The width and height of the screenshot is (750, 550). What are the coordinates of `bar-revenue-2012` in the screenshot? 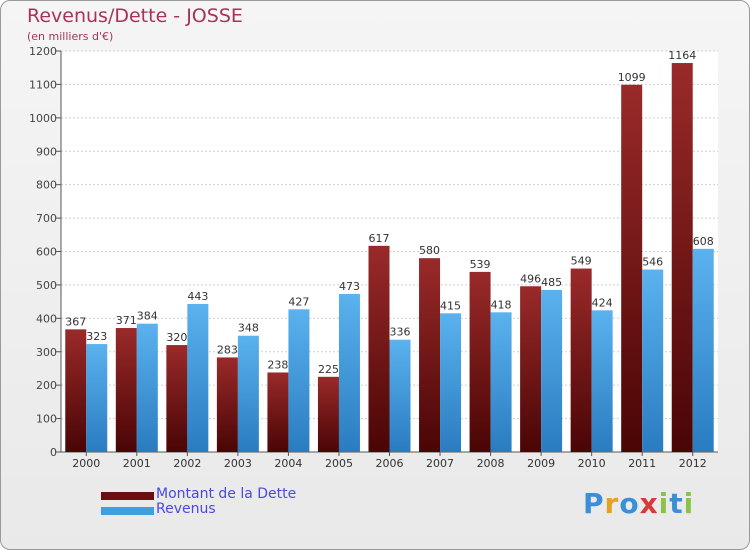 It's located at (703, 350).